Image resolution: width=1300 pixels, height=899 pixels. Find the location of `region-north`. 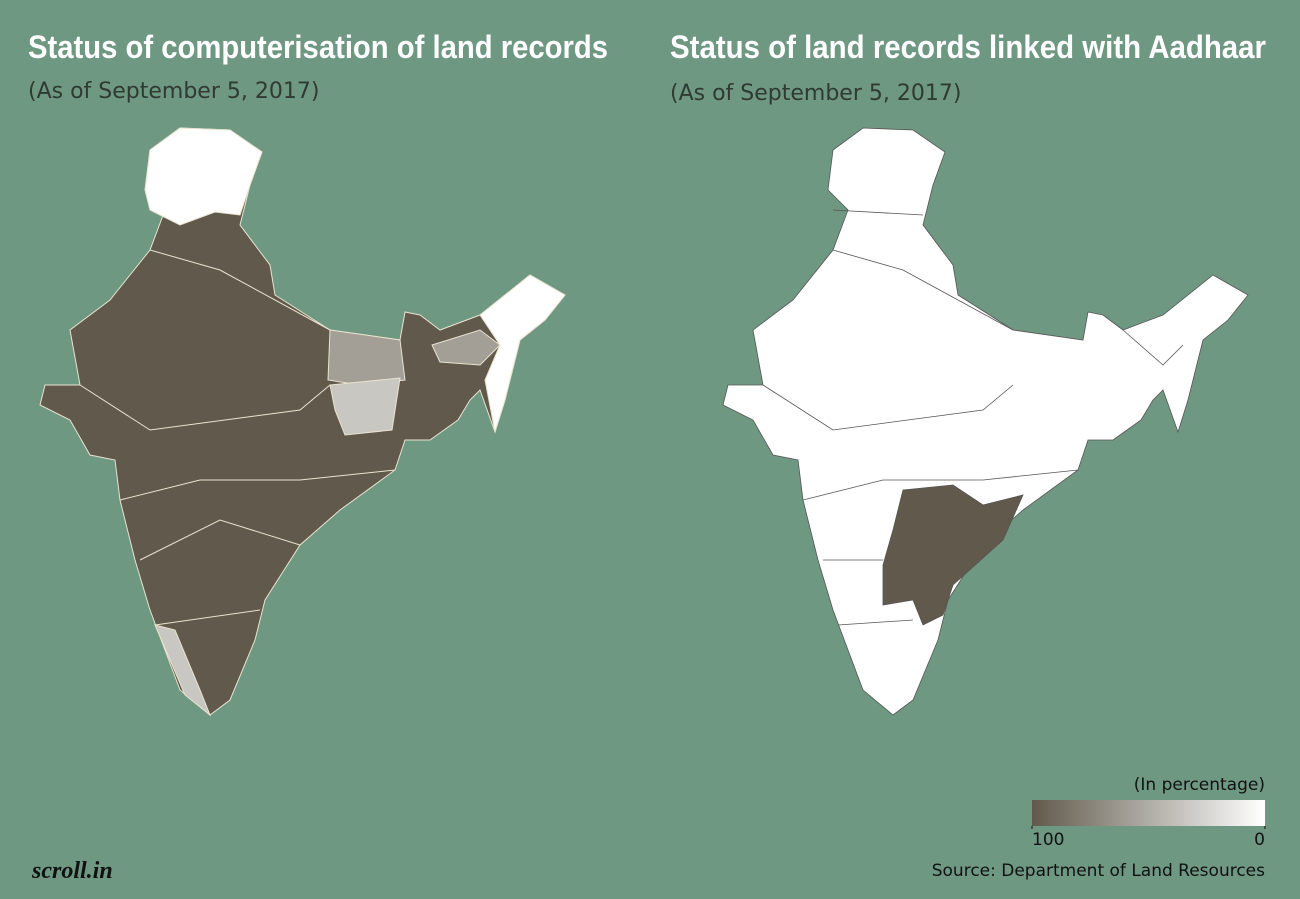

region-north is located at coordinates (203, 176).